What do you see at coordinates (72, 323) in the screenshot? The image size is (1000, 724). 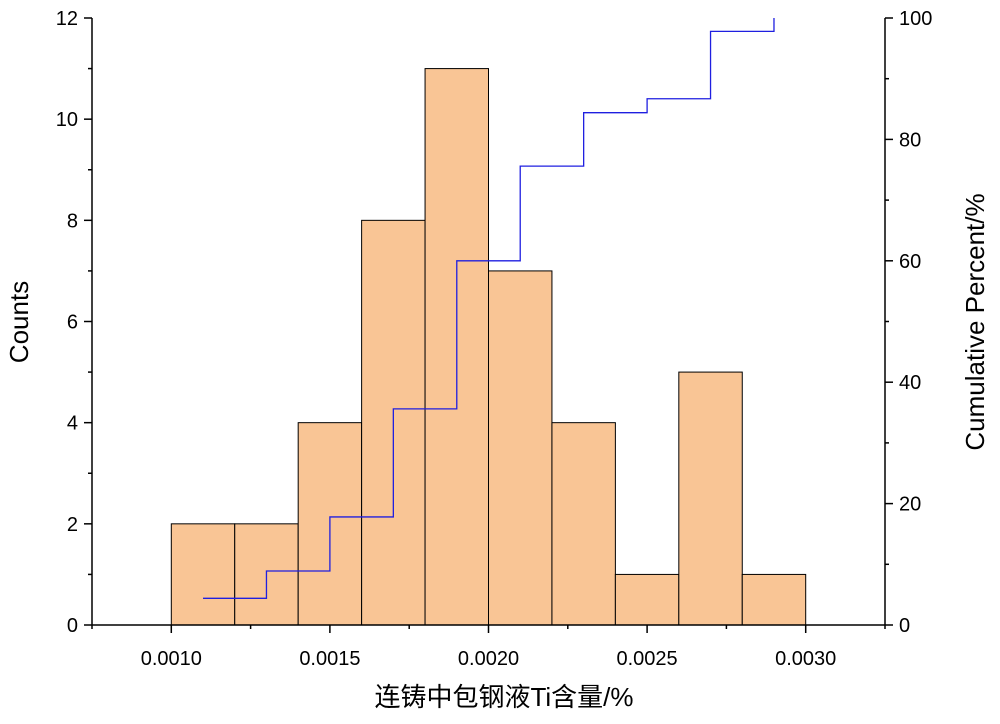 I see `y-tick-label: 6` at bounding box center [72, 323].